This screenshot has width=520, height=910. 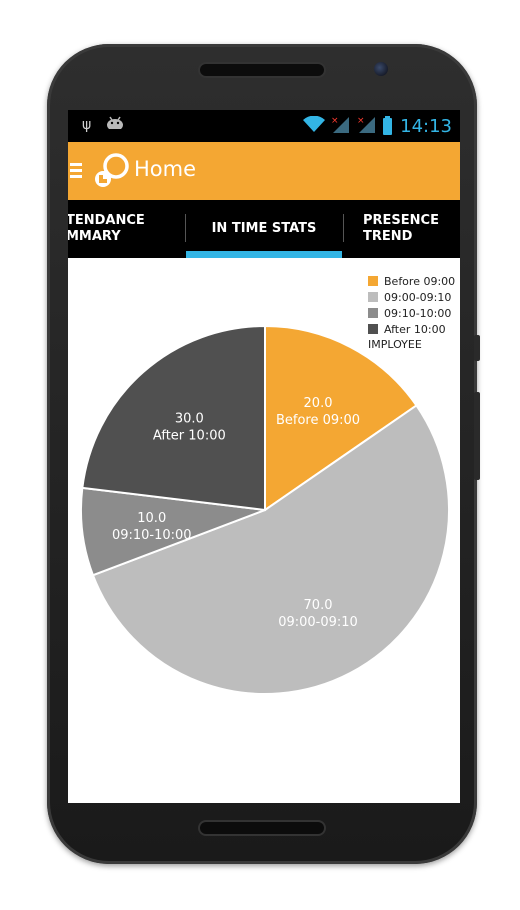 What do you see at coordinates (87, 125) in the screenshot?
I see `usb-icon: ψ` at bounding box center [87, 125].